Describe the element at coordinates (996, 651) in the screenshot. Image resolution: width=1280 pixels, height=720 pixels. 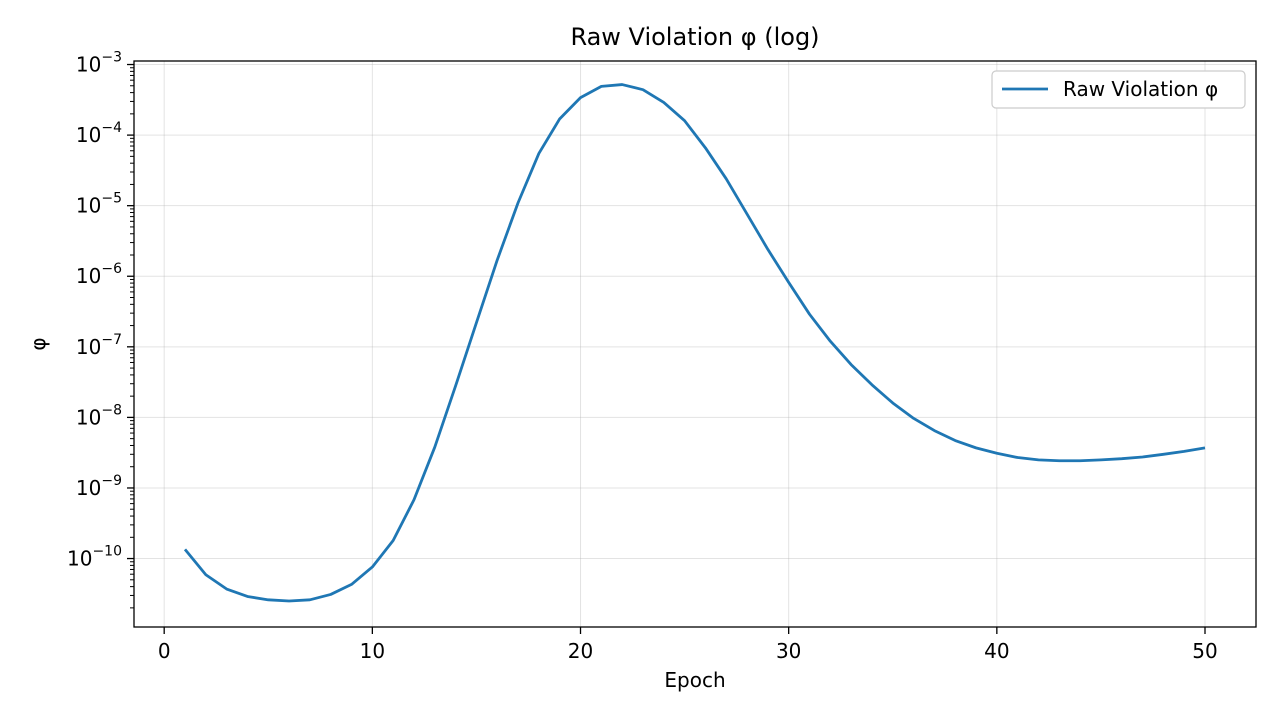
I see `x-tick-label: 40` at that location.